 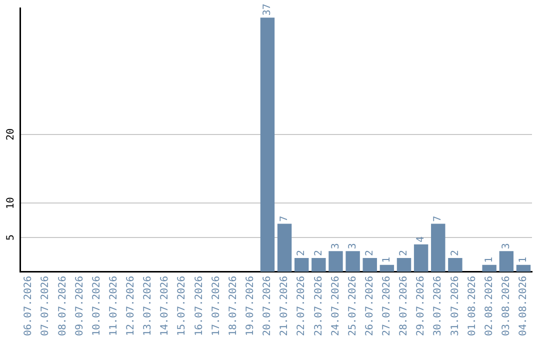 What do you see at coordinates (524, 306) in the screenshot?
I see `x-tick-label: 04.08.2026` at bounding box center [524, 306].